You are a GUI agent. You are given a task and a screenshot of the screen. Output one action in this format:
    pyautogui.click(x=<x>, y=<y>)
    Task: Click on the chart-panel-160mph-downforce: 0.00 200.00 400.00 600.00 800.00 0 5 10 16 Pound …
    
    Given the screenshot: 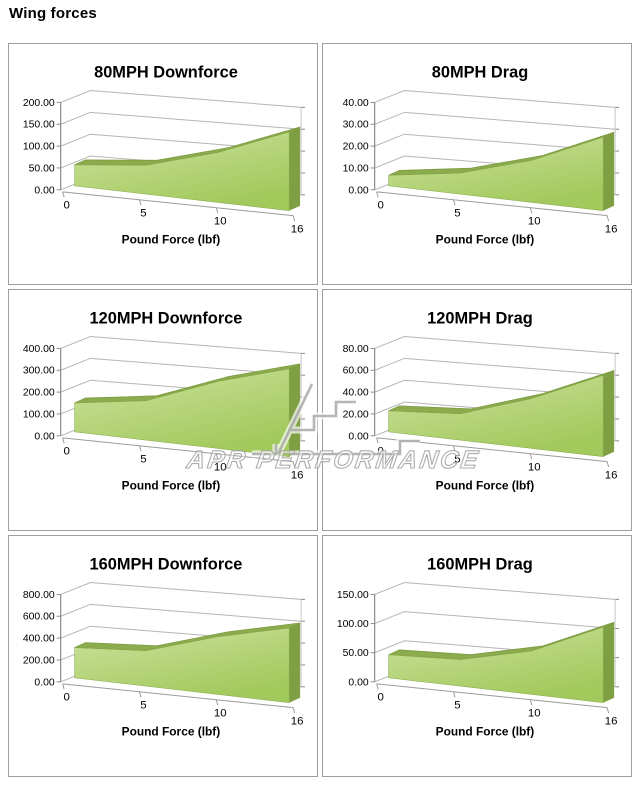 What is the action you would take?
    pyautogui.click(x=163, y=656)
    